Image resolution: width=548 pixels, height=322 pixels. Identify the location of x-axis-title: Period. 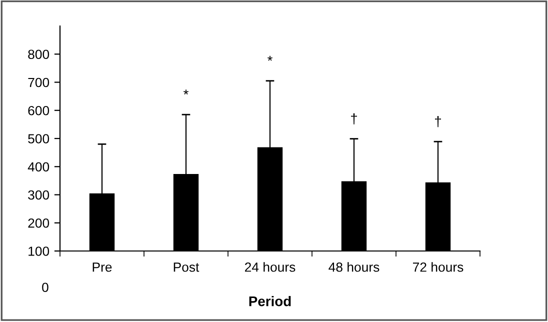
(270, 301).